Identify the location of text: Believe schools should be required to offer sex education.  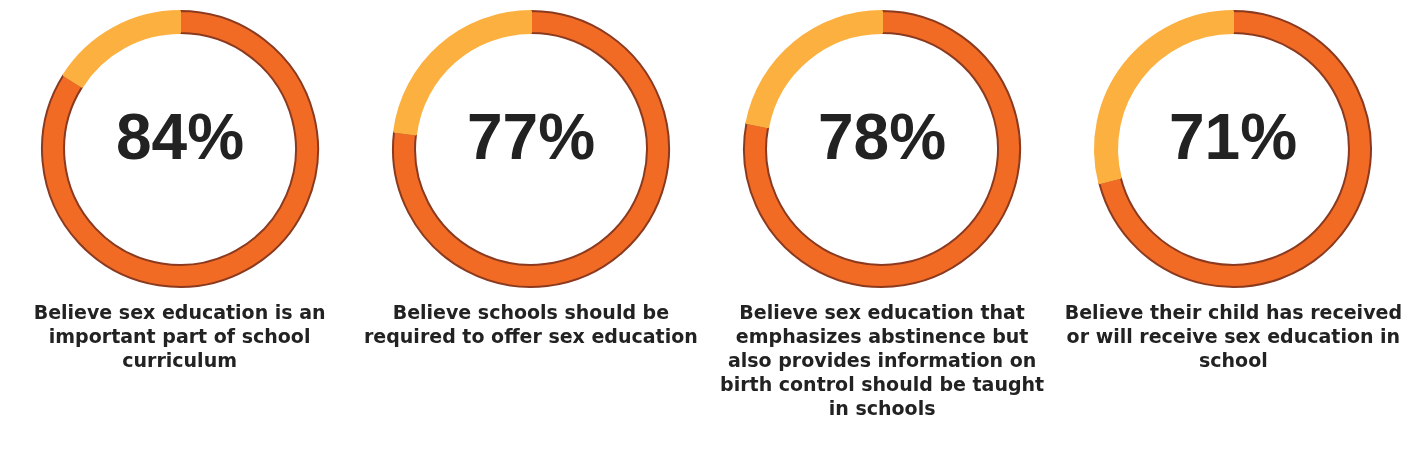
(531, 324).